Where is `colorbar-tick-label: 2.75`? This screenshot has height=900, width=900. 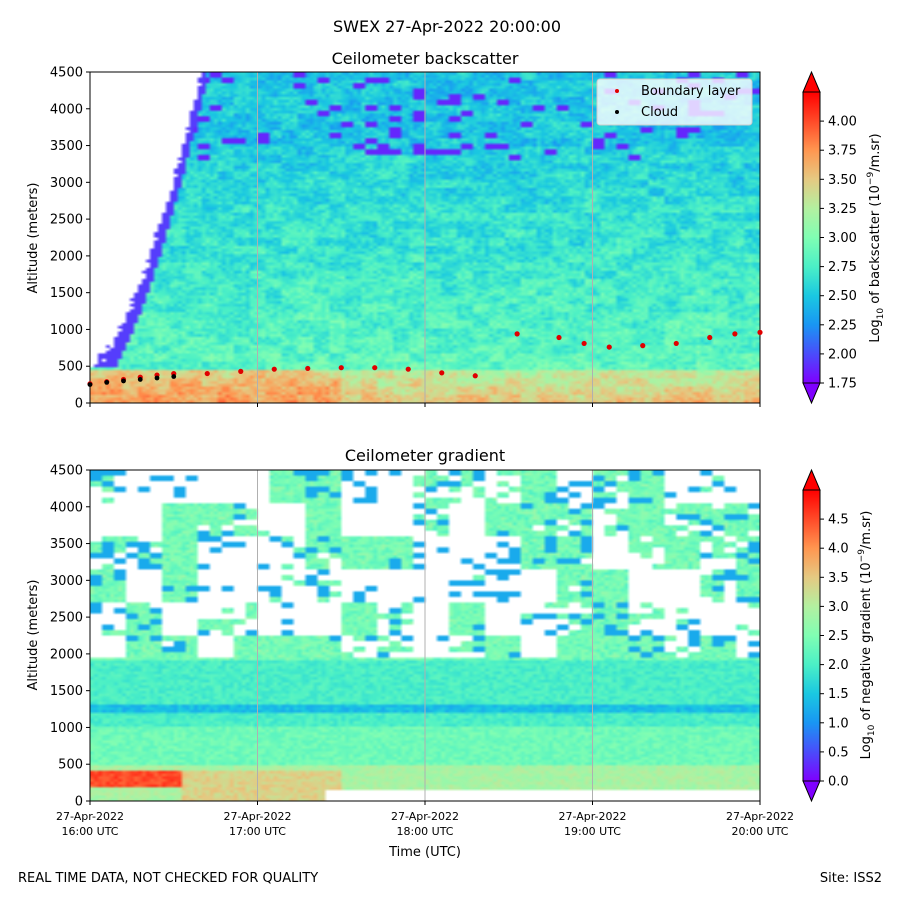
colorbar-tick-label: 2.75 is located at coordinates (842, 267).